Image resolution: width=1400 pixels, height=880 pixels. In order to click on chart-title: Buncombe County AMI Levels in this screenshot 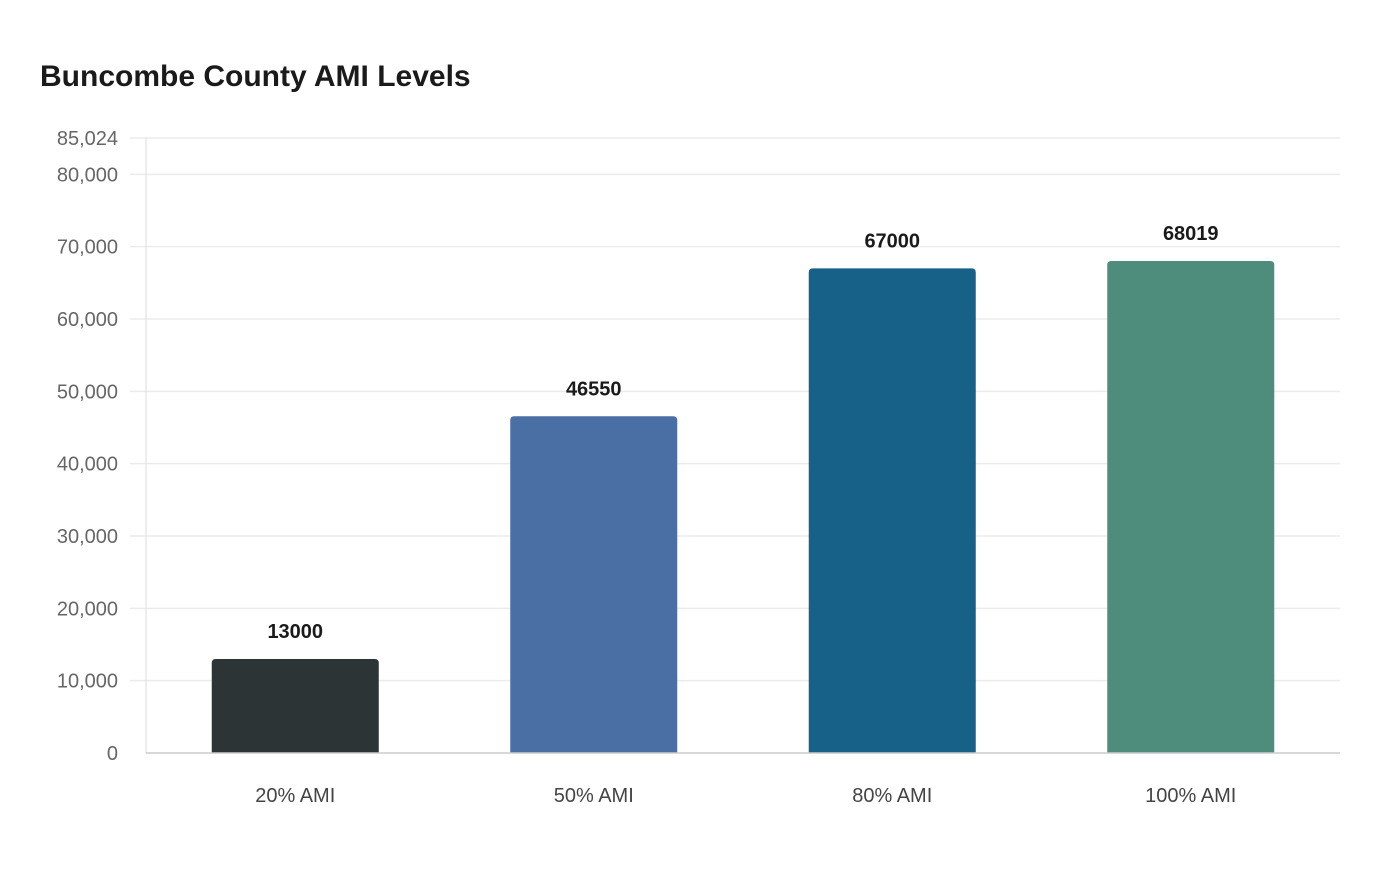, I will do `click(255, 76)`.